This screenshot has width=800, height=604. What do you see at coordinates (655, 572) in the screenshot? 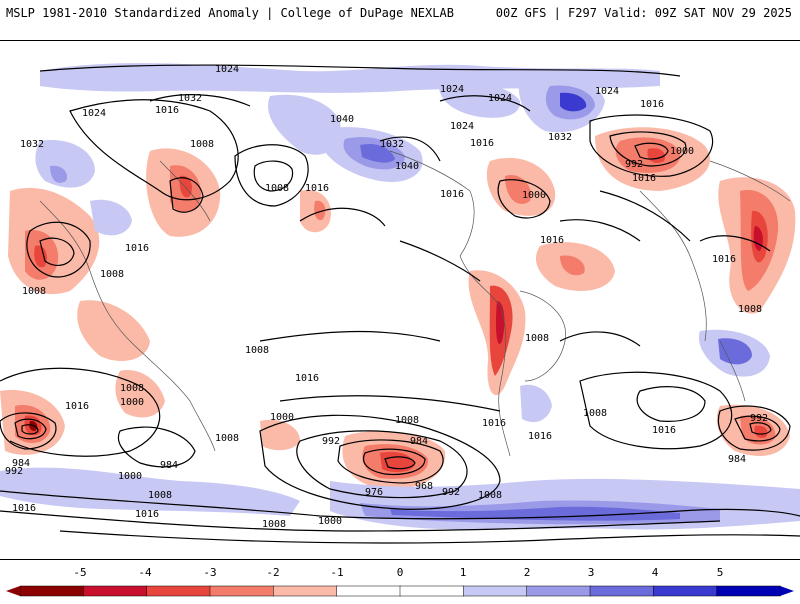
I see `colorbar-tick-label: 4` at bounding box center [655, 572].